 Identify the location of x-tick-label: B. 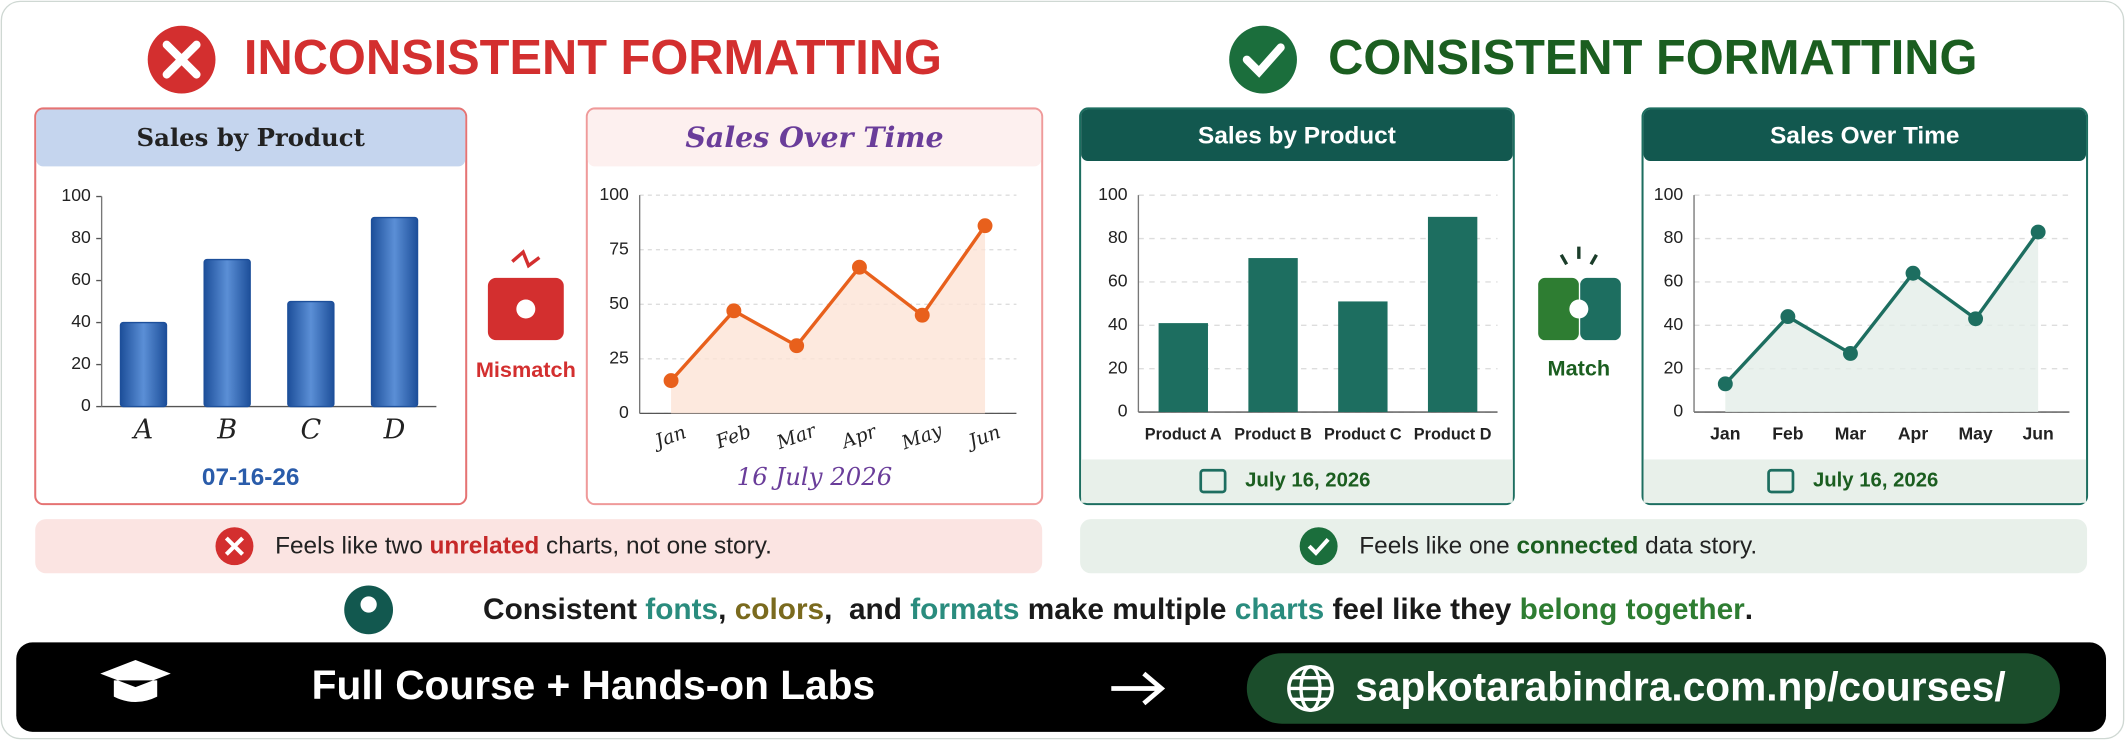
(226, 429).